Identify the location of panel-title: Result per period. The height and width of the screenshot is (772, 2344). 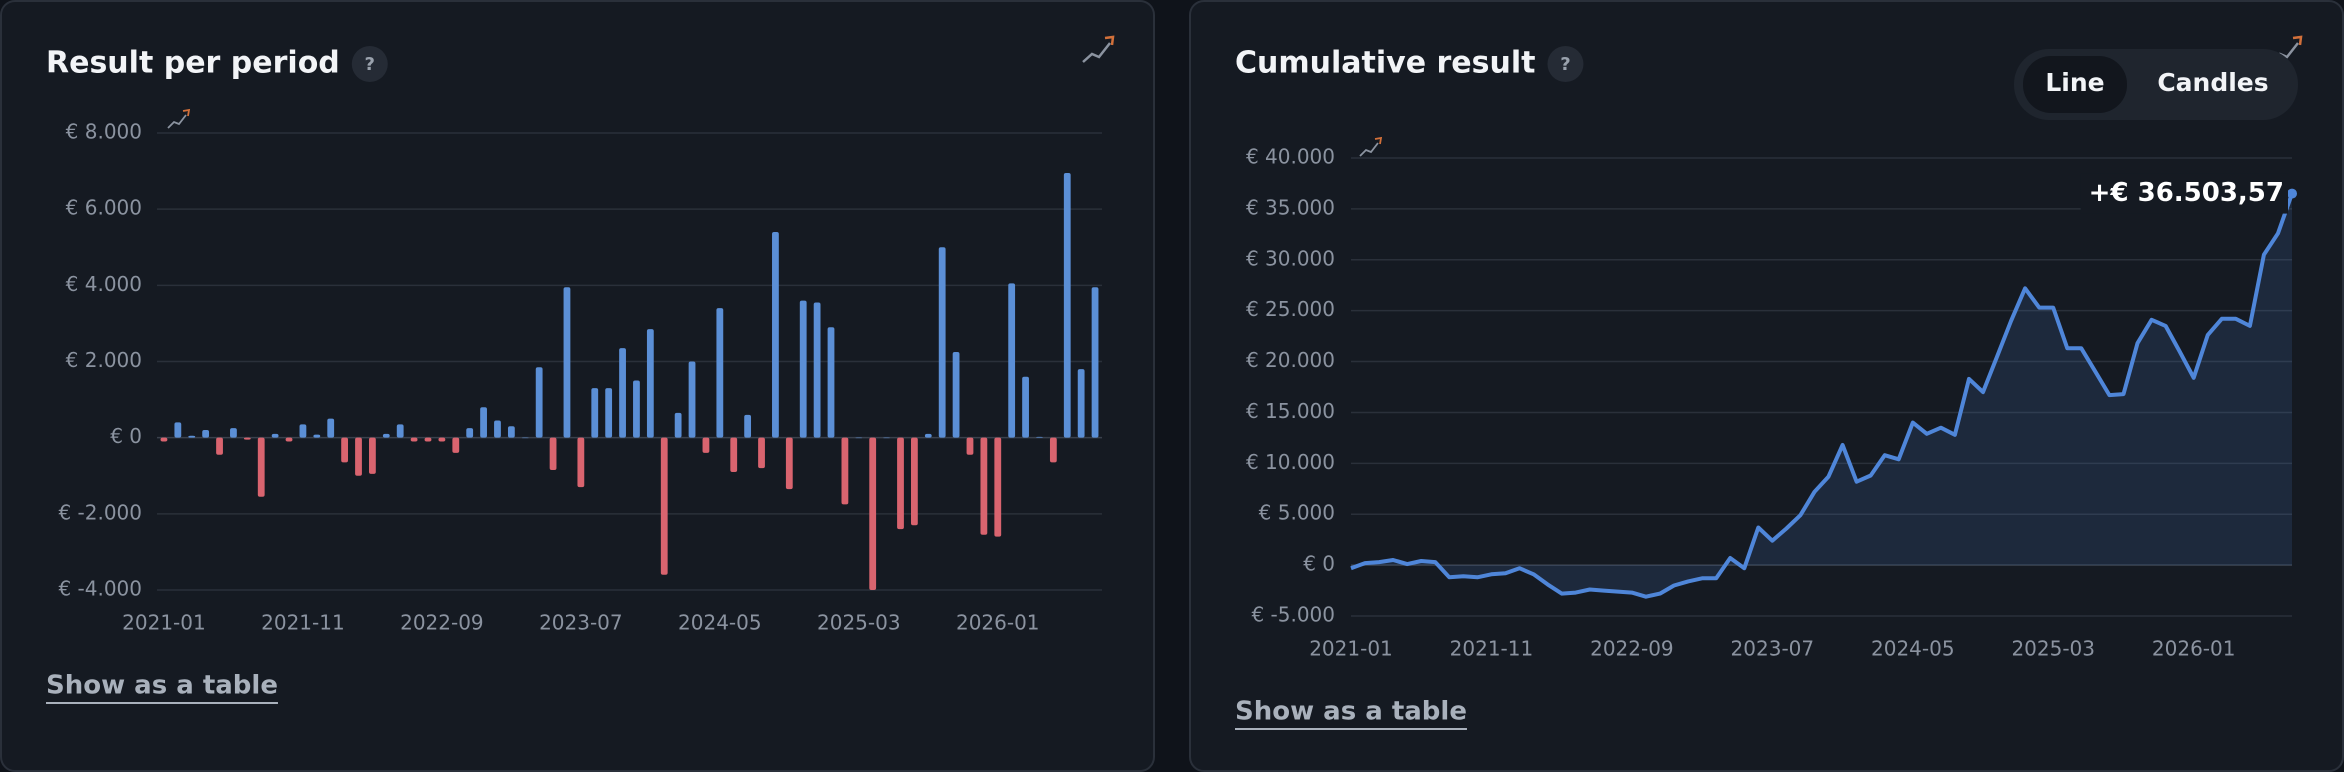
(193, 63).